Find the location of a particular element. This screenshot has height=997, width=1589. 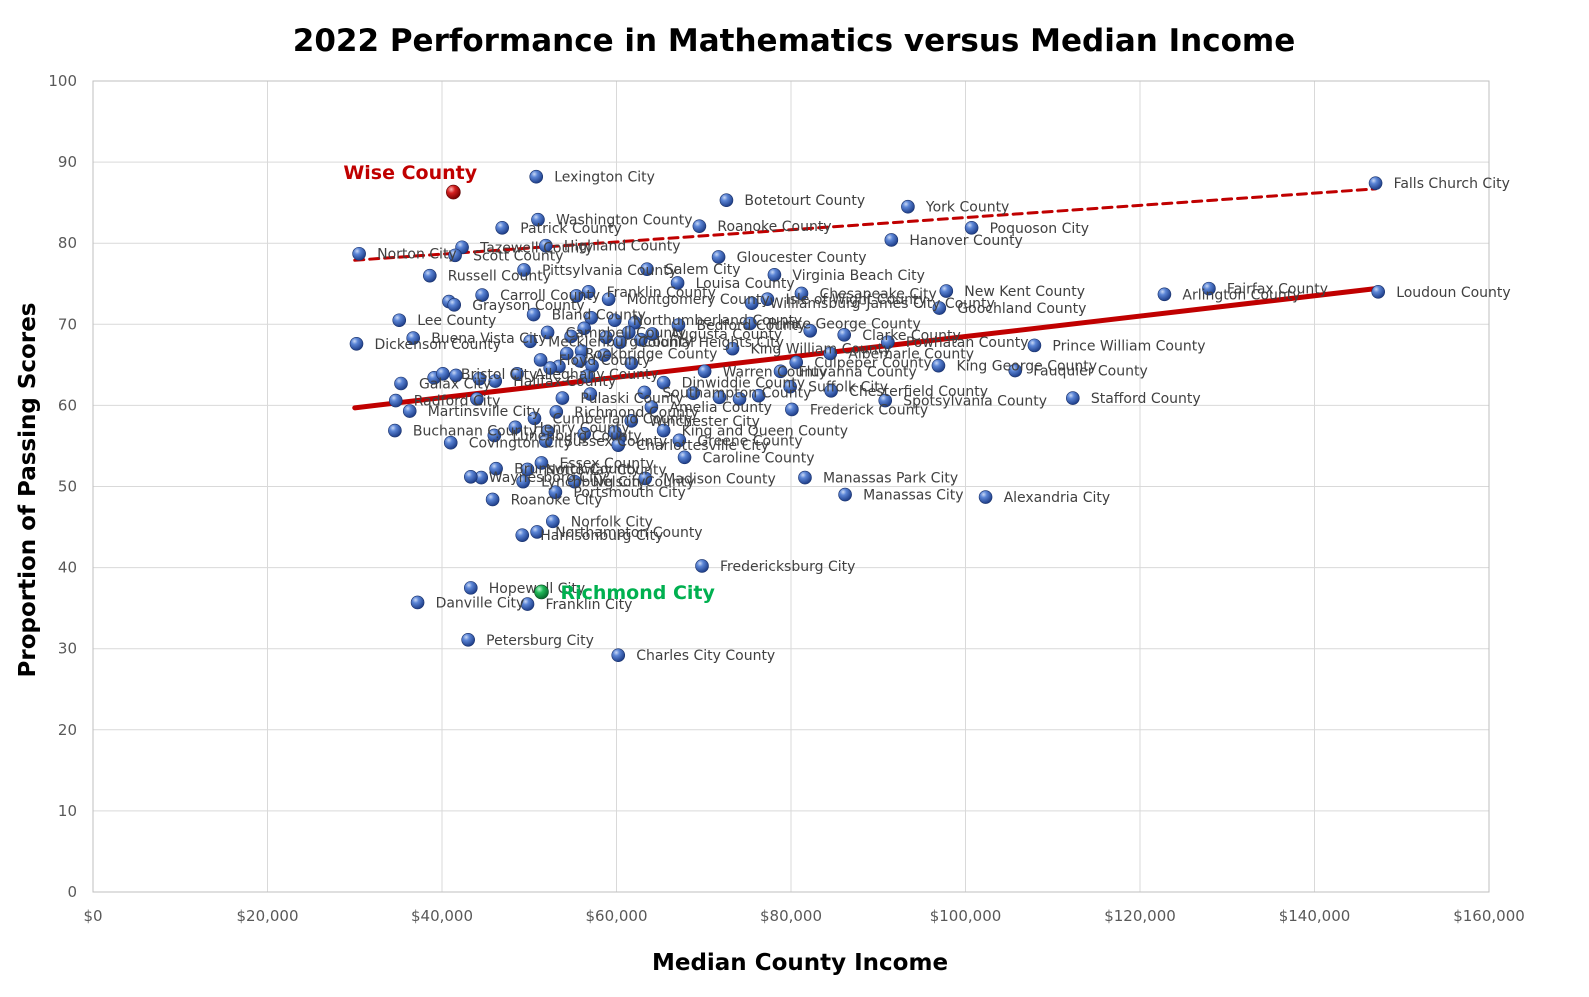

data-point-label: Frederick County is located at coordinates (869, 410).